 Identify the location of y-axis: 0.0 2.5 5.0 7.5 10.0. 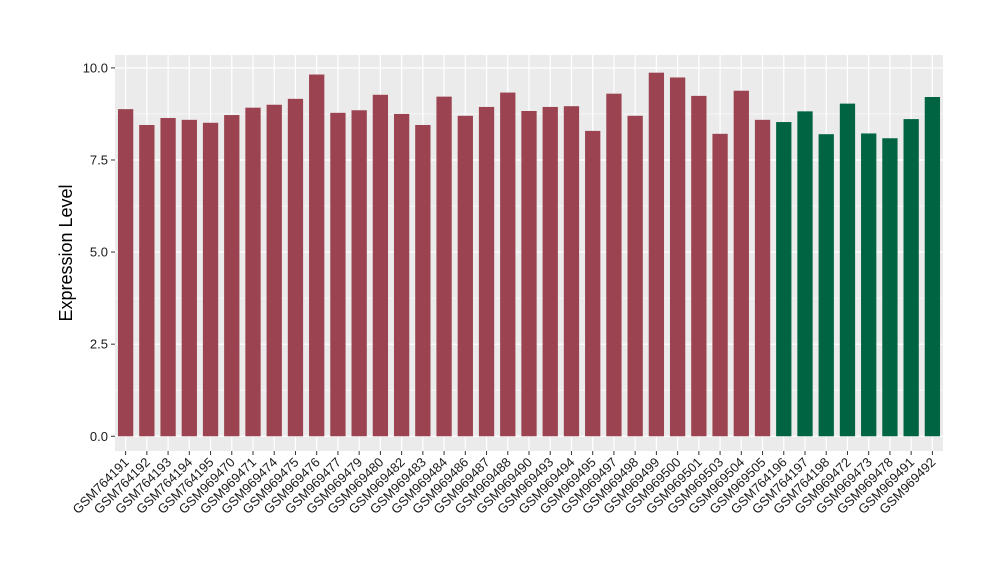
(99, 252).